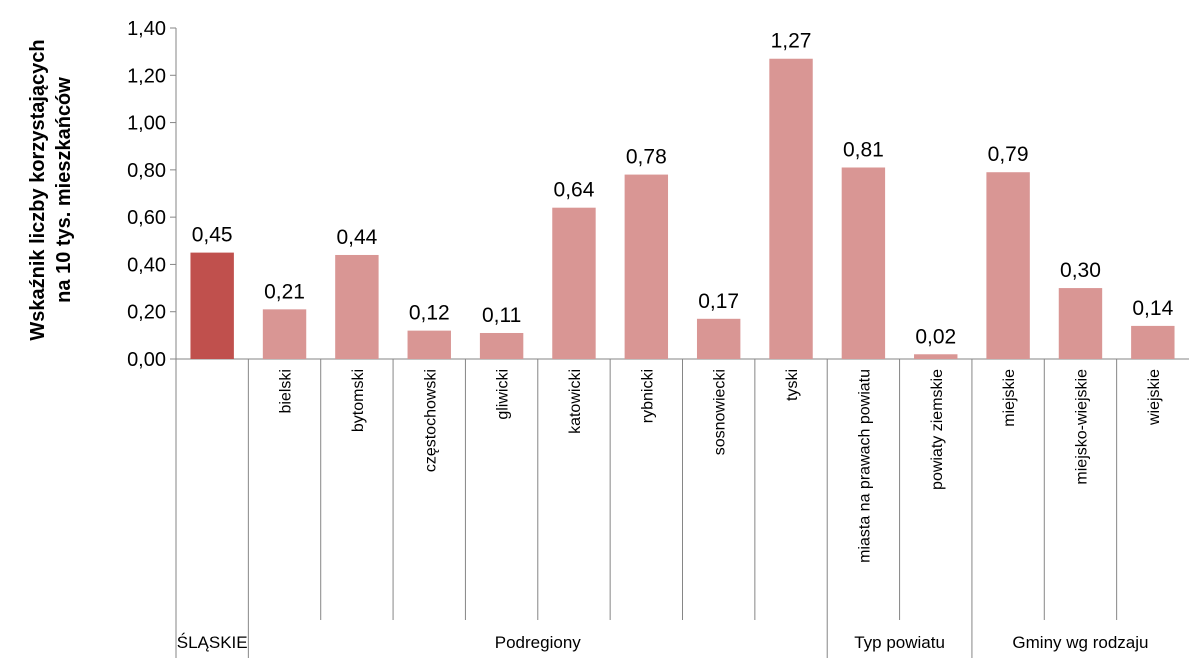 Image resolution: width=1192 pixels, height=663 pixels. I want to click on category-label: częstochowski, so click(430, 420).